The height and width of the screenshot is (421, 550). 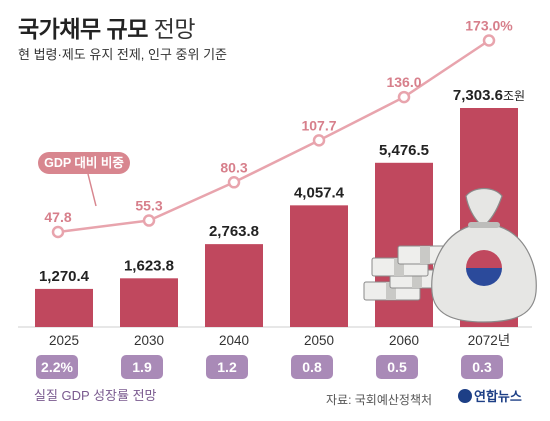 What do you see at coordinates (234, 231) in the screenshot?
I see `bar-value-2: 2,763.8` at bounding box center [234, 231].